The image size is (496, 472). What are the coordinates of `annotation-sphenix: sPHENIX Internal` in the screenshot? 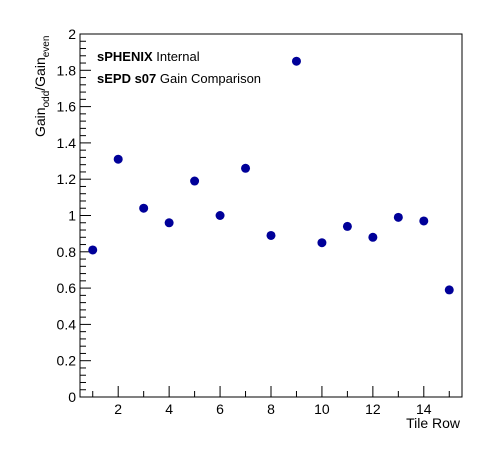 It's located at (148, 56).